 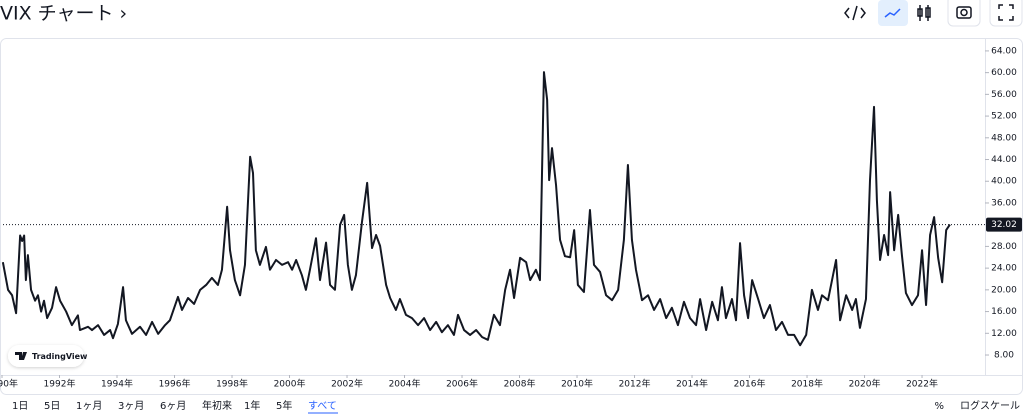 What do you see at coordinates (52, 406) in the screenshot?
I see `range-button: 5日` at bounding box center [52, 406].